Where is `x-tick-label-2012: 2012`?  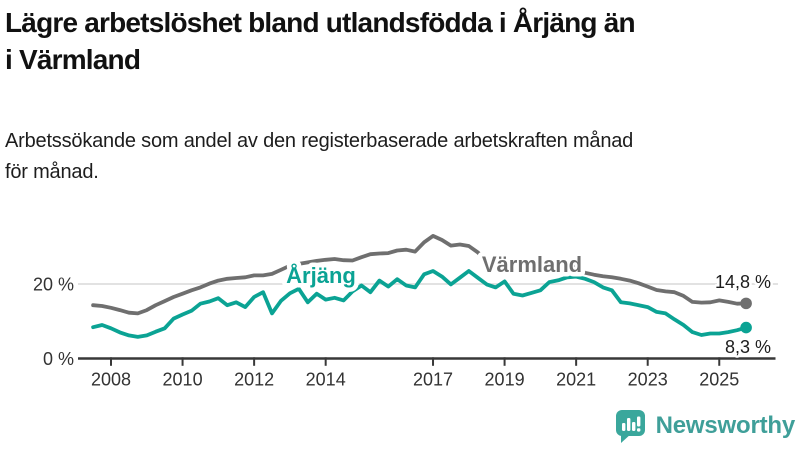 x-tick-label-2012: 2012 is located at coordinates (254, 380).